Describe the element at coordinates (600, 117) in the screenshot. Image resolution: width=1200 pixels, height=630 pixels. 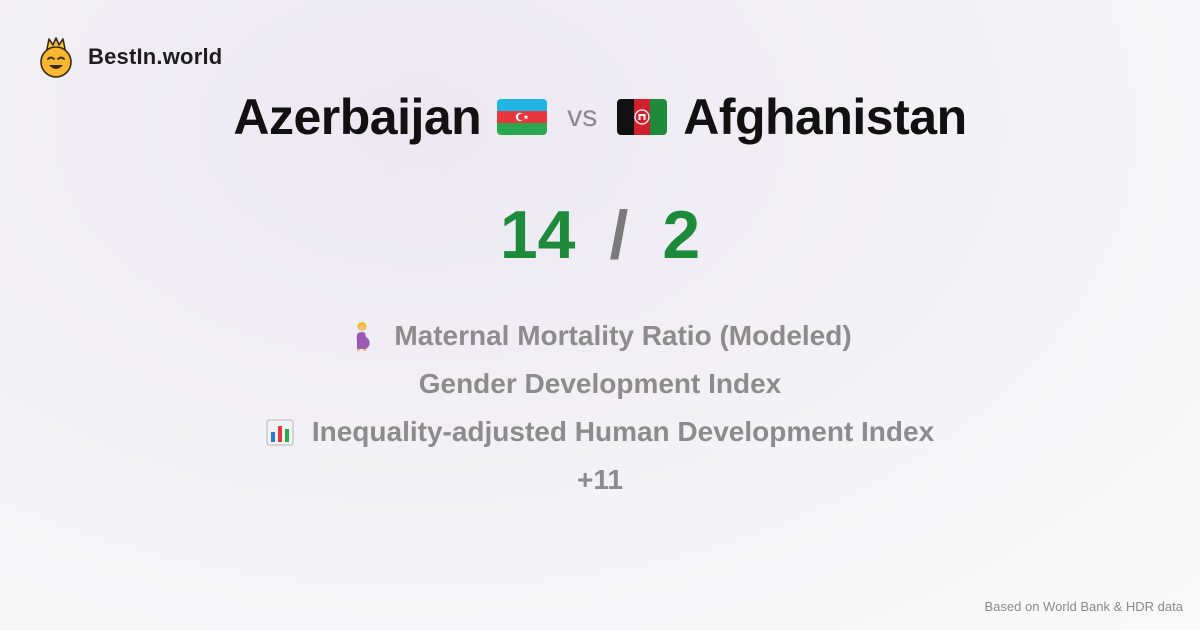
I see `comparison-title: Azerbaijan vs Afghanistan` at that location.